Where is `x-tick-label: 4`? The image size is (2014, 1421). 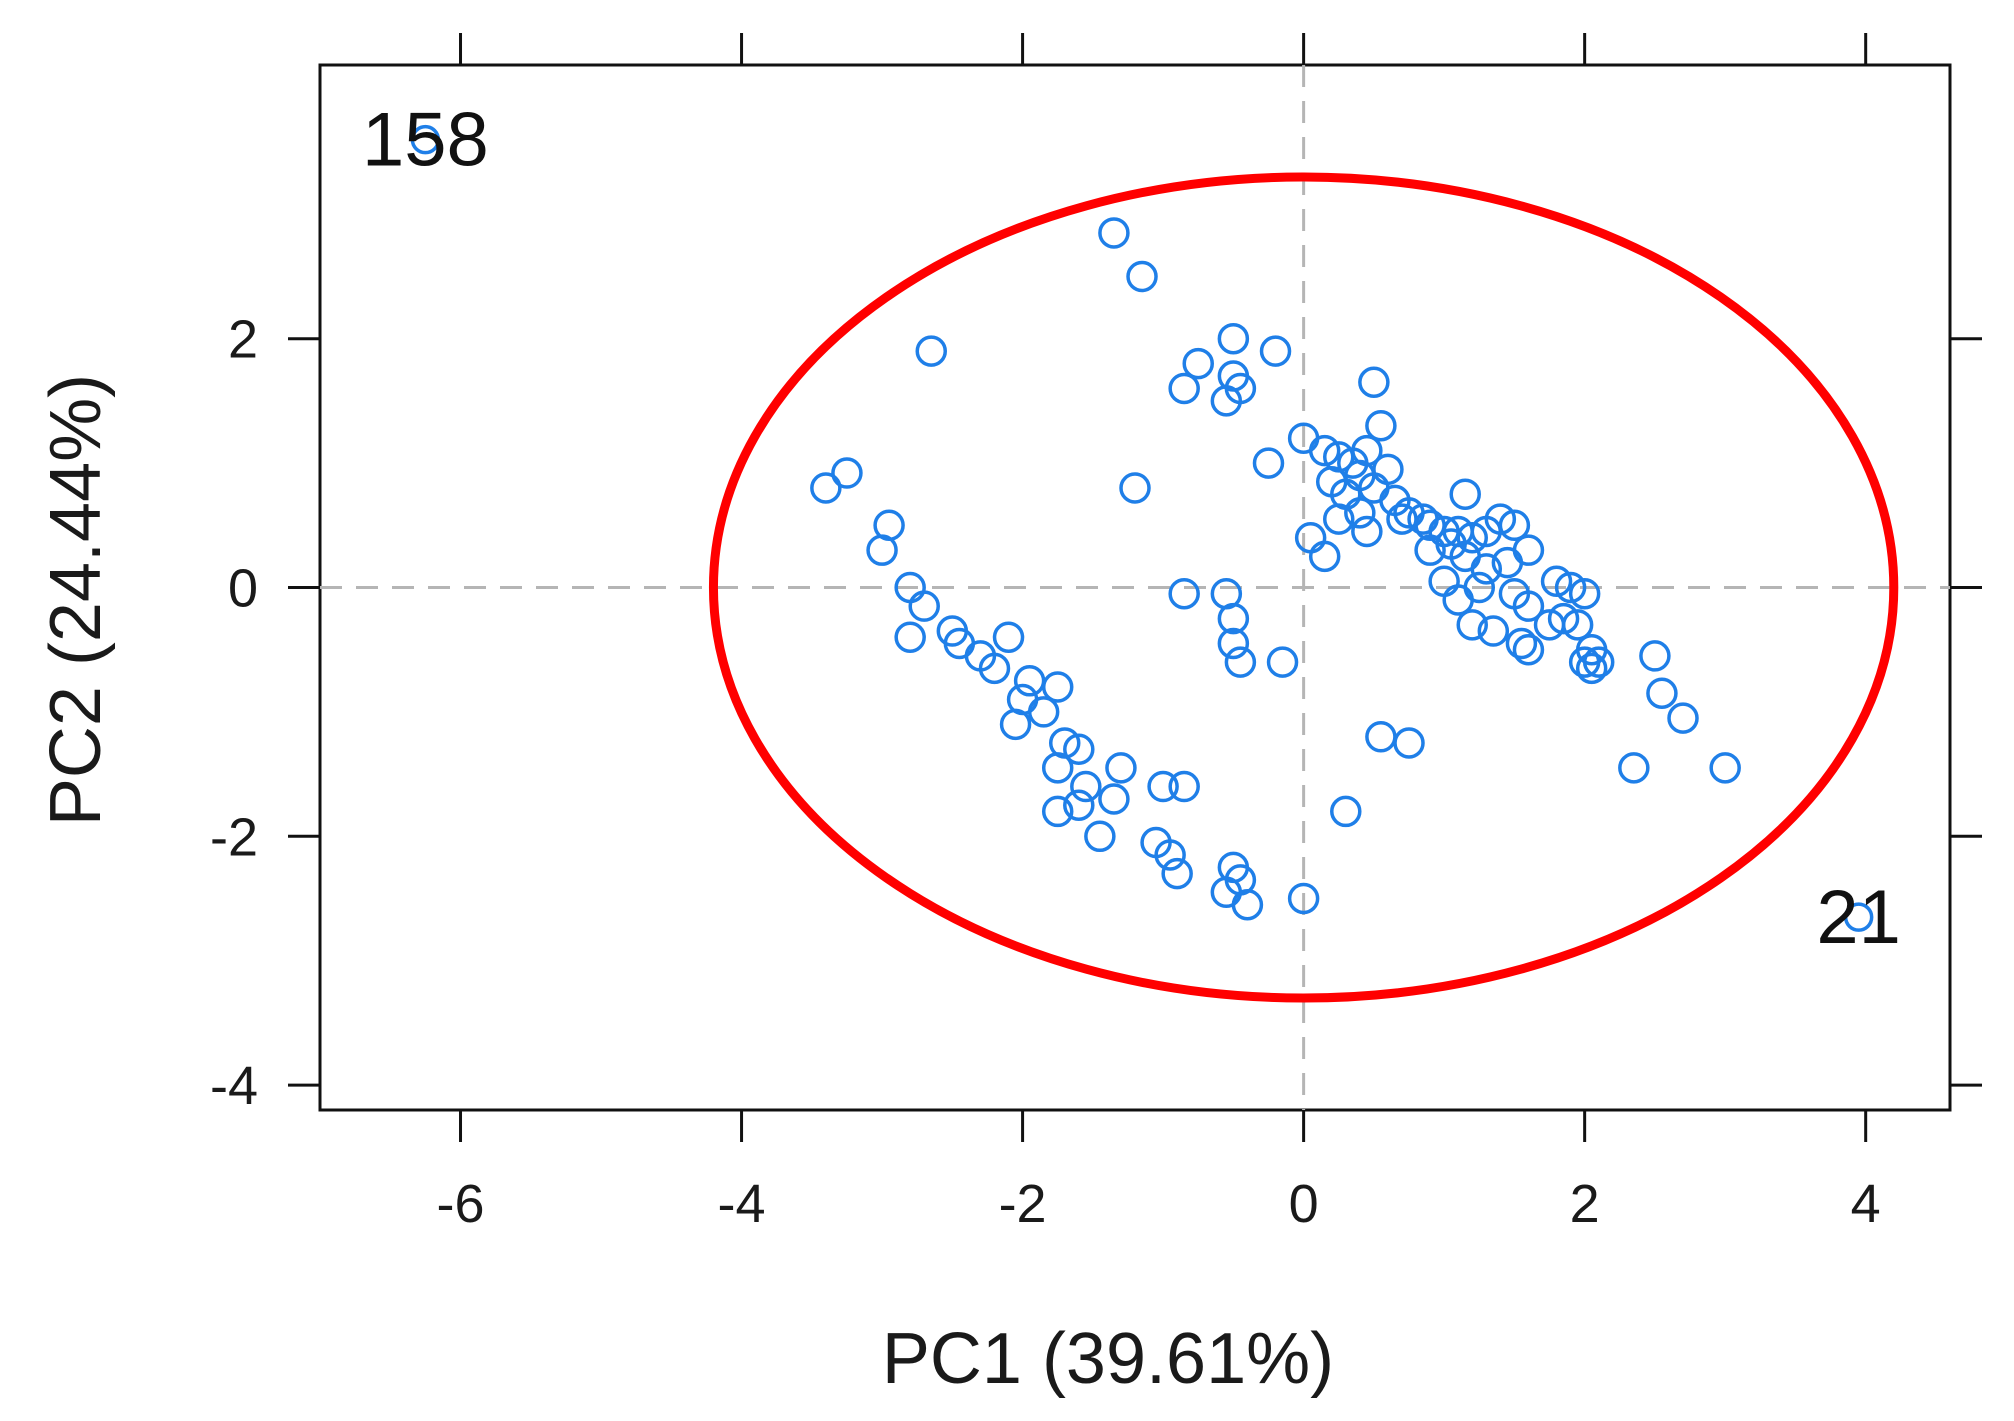
x-tick-label: 4 is located at coordinates (1866, 1204).